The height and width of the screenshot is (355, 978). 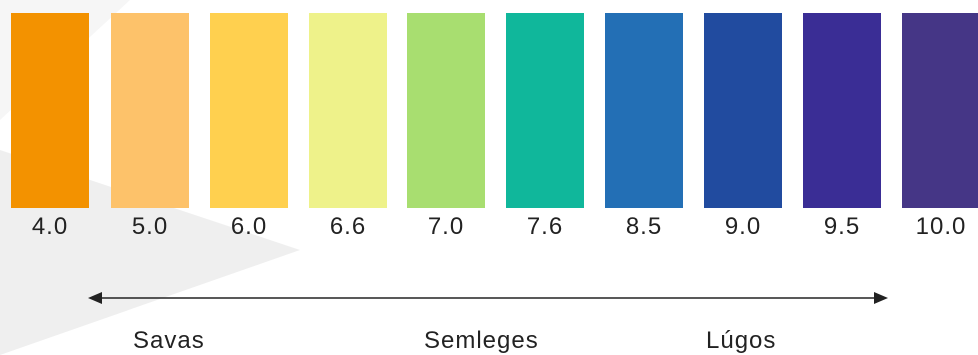 I want to click on ph-value-label: 6.6, so click(x=348, y=226).